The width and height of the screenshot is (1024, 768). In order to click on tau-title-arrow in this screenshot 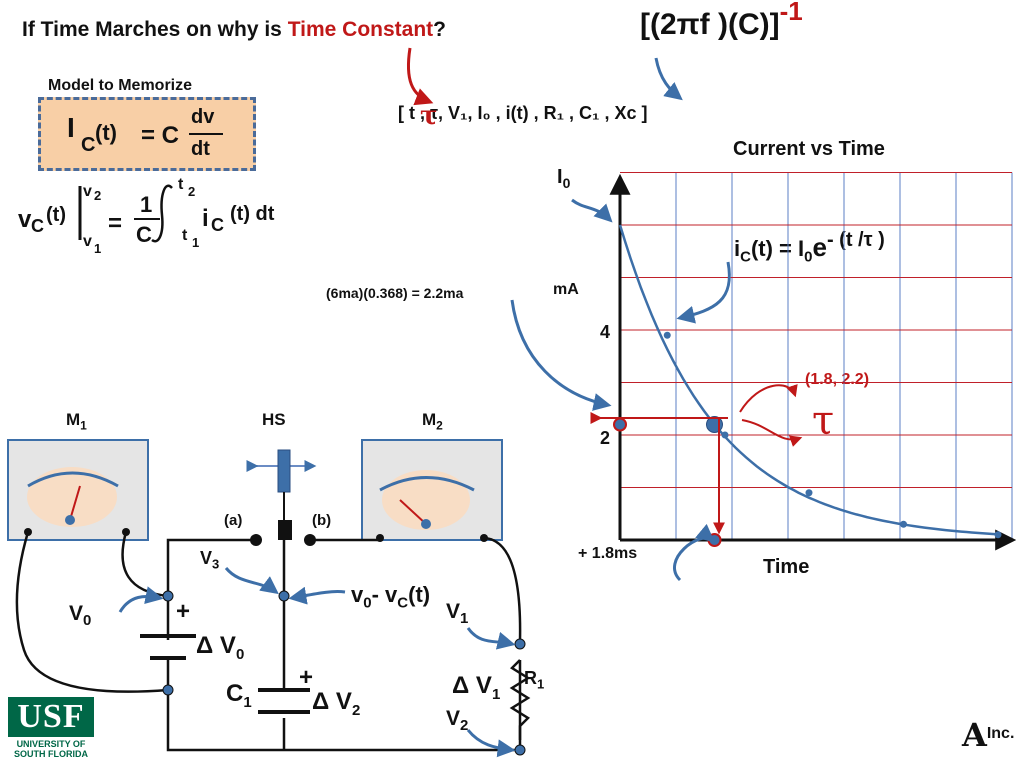, I will do `click(420, 76)`.